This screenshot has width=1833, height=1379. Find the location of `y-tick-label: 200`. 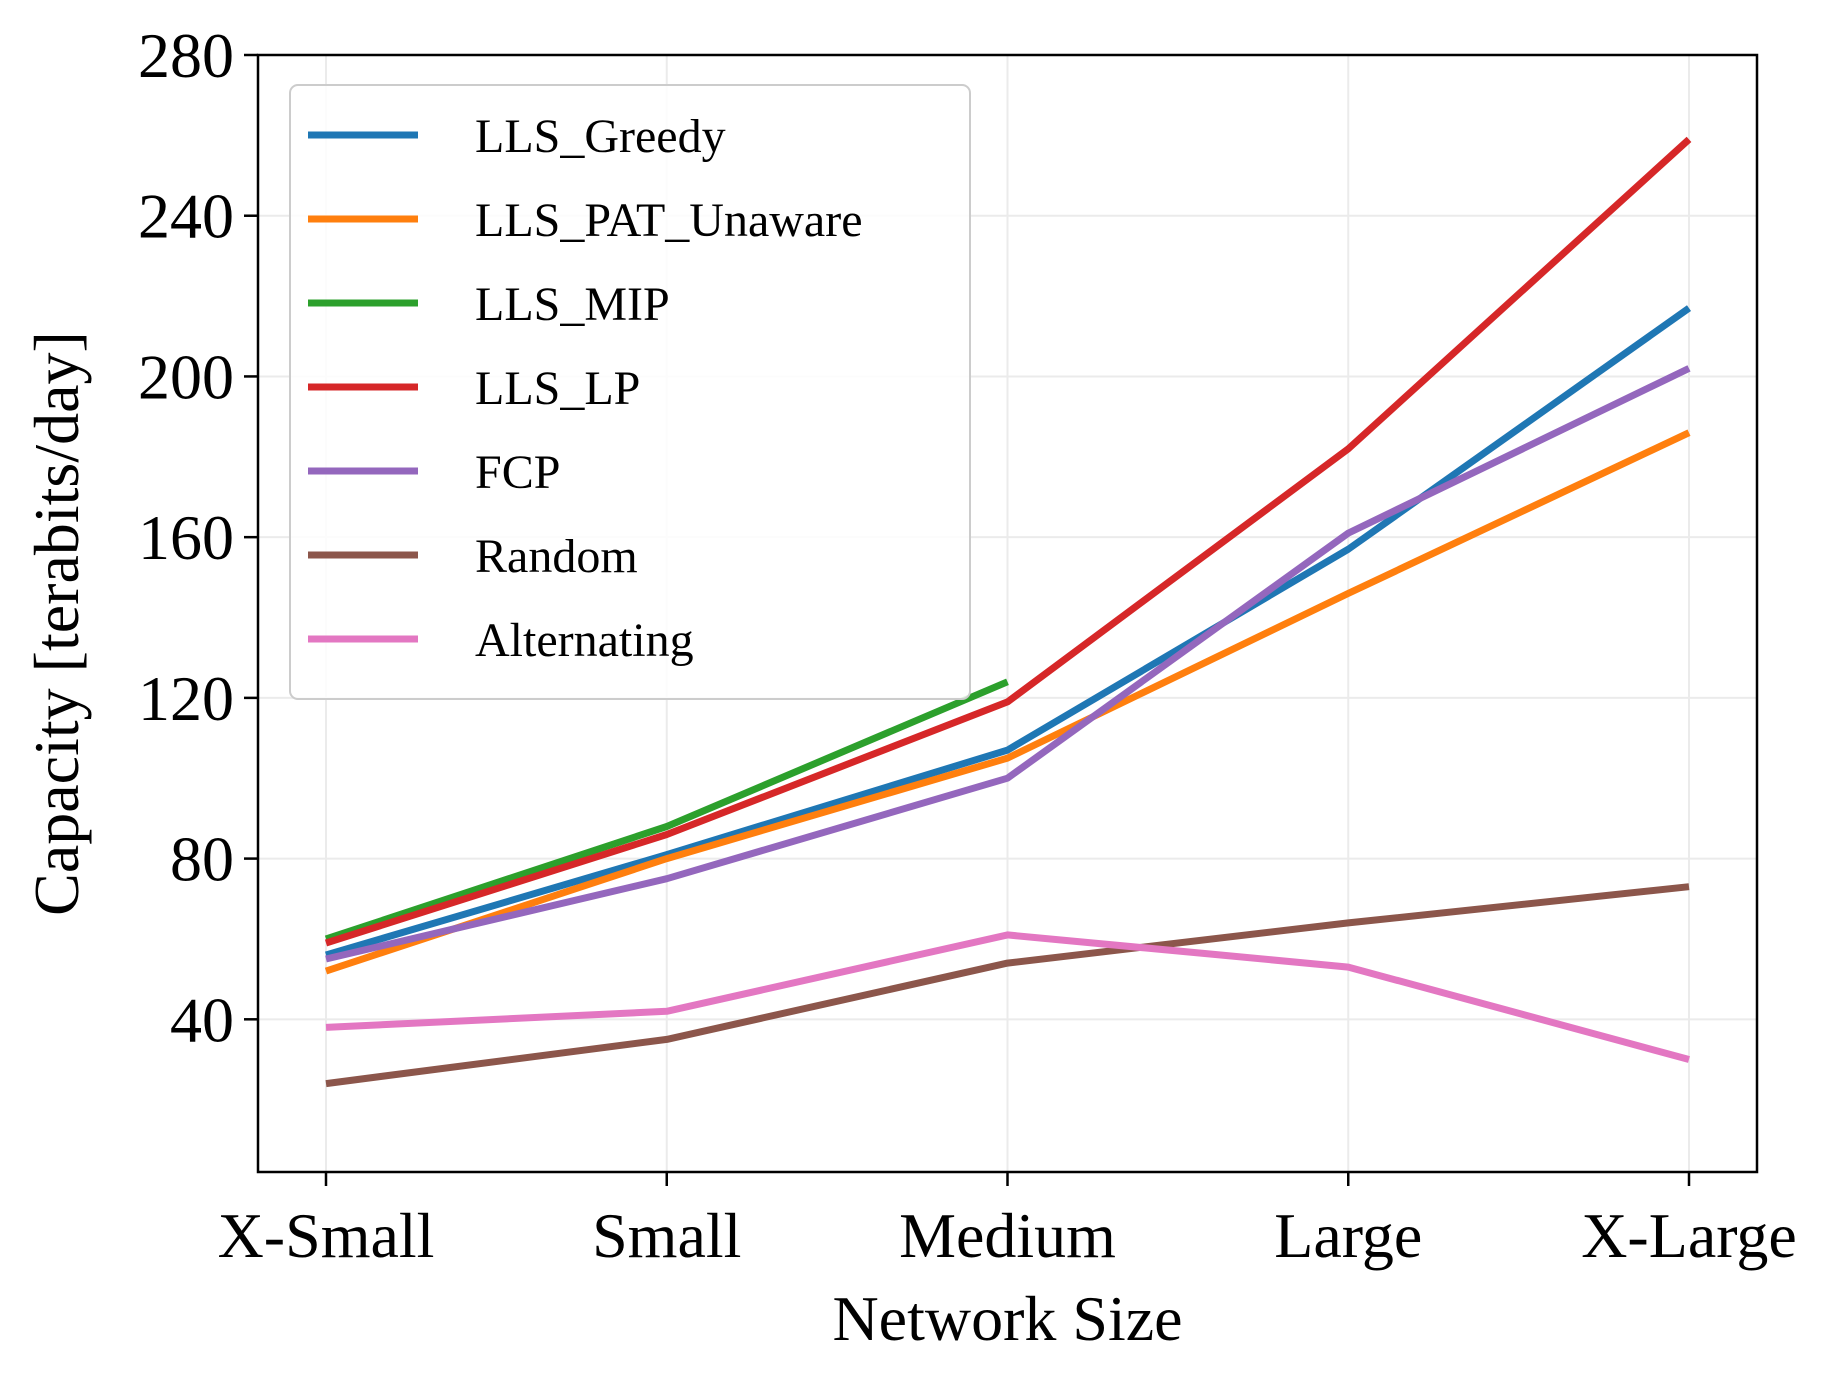

y-tick-label: 200 is located at coordinates (186, 376).